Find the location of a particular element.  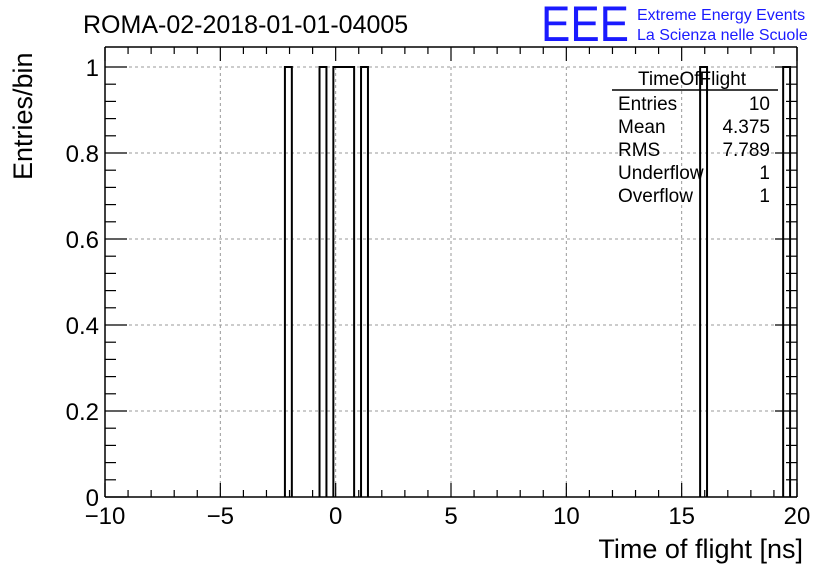

x-tick-label: 15 is located at coordinates (681, 516).